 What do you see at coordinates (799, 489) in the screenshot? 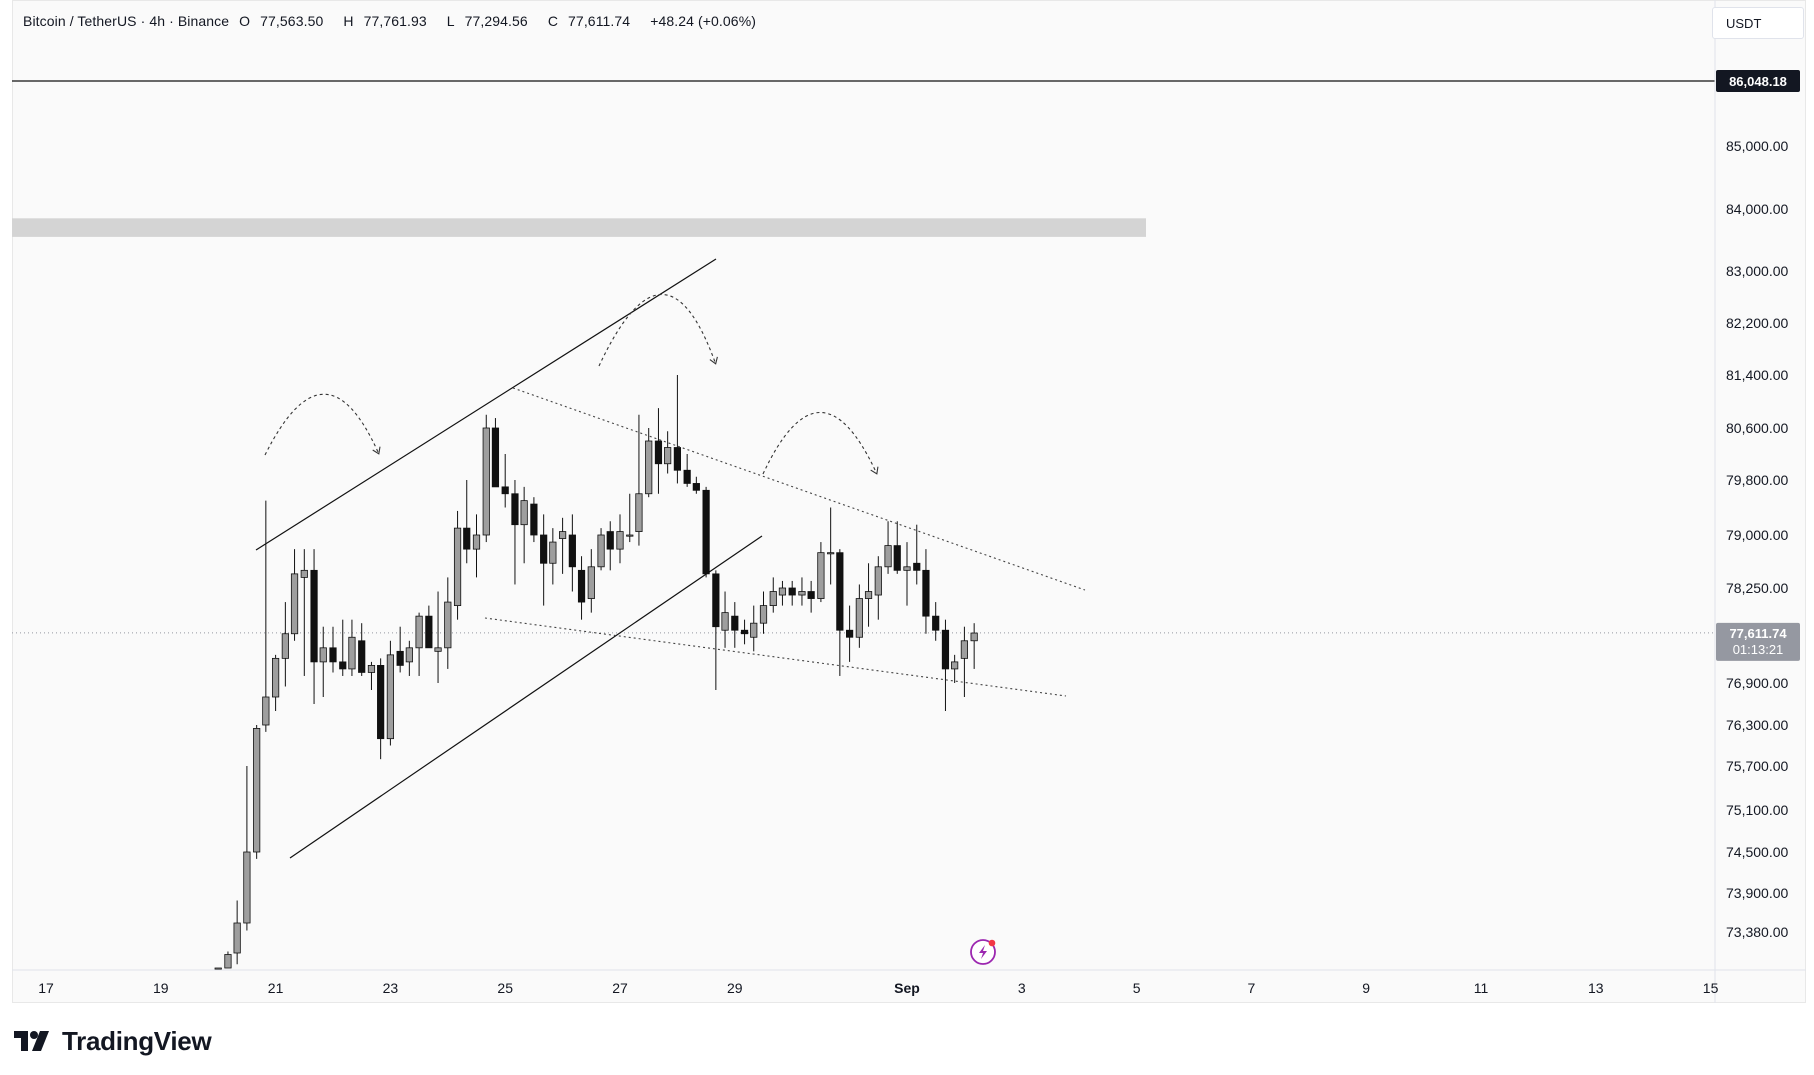
I see `wedge-upper-line` at bounding box center [799, 489].